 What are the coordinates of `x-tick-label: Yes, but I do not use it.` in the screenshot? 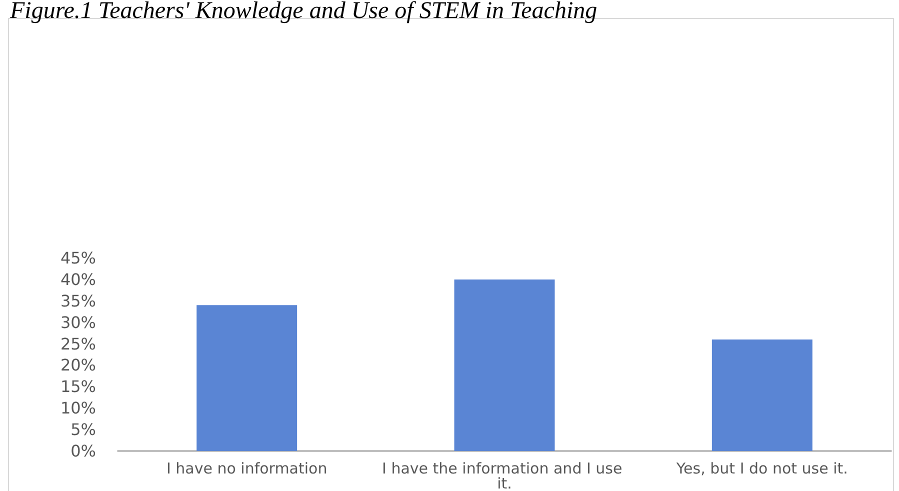 It's located at (761, 469).